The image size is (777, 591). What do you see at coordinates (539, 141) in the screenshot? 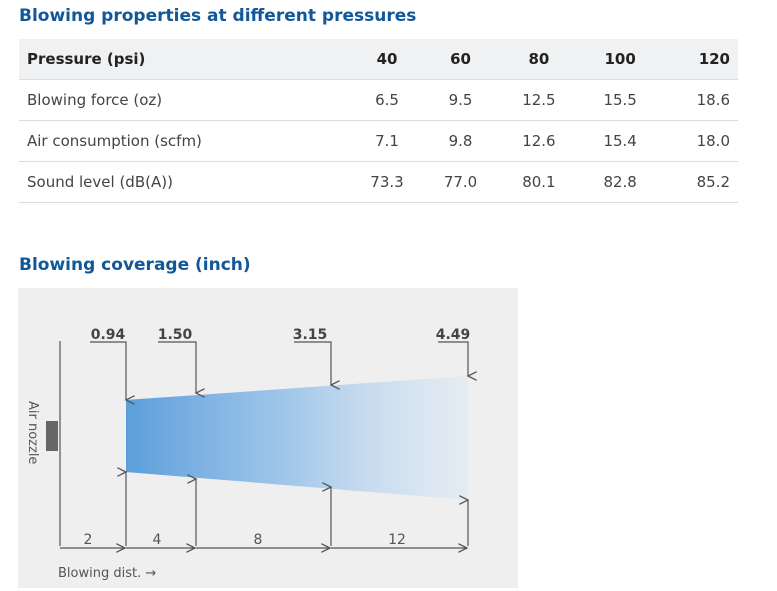
I see `table-cell: 12.6` at bounding box center [539, 141].